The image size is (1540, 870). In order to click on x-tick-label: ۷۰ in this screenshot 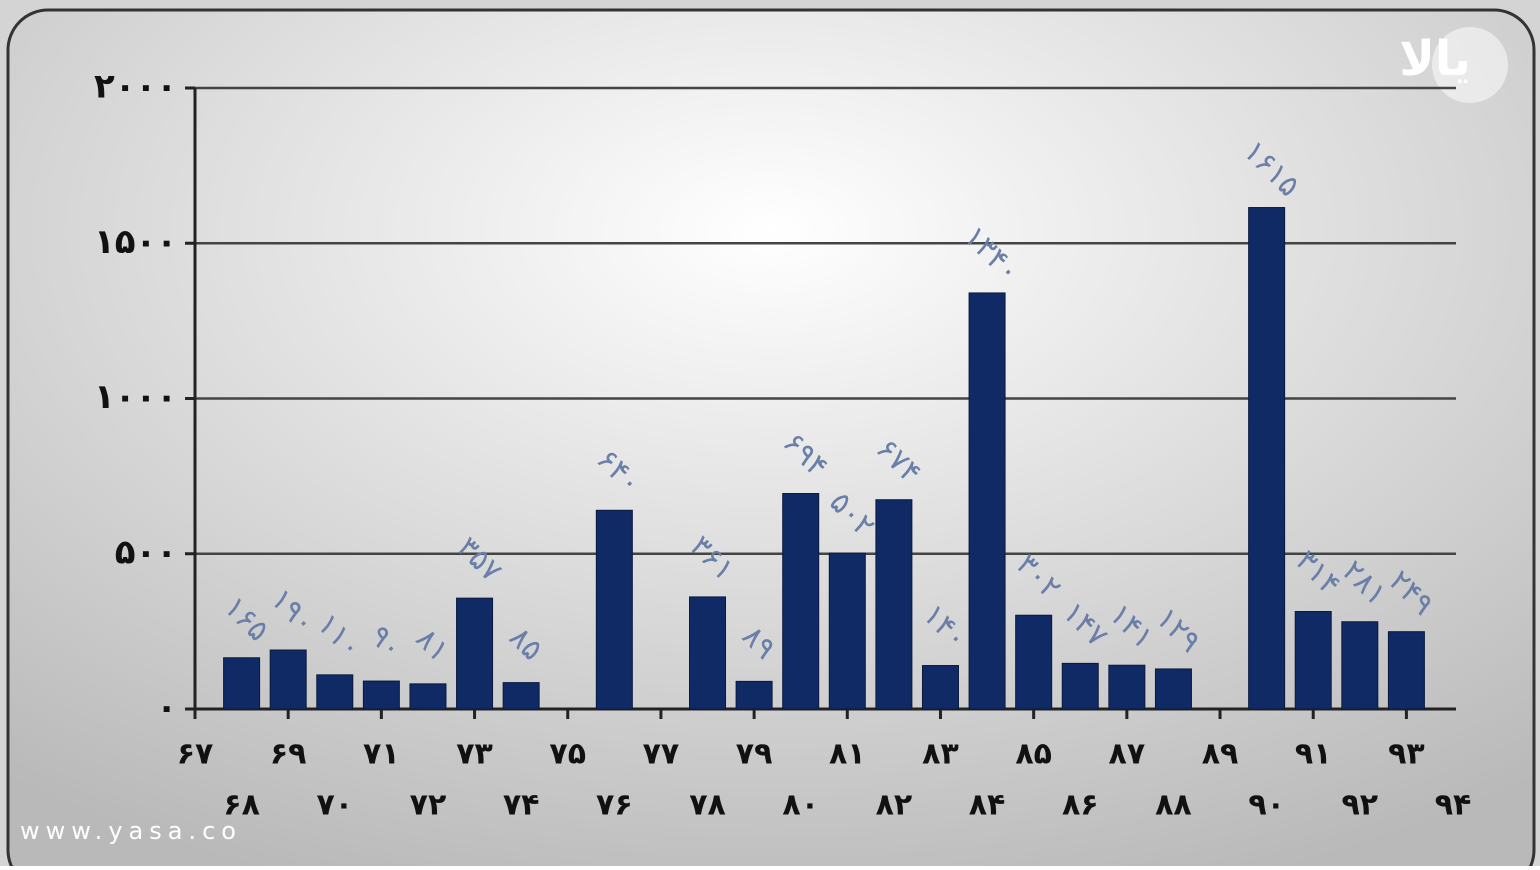, I will do `click(334, 805)`.